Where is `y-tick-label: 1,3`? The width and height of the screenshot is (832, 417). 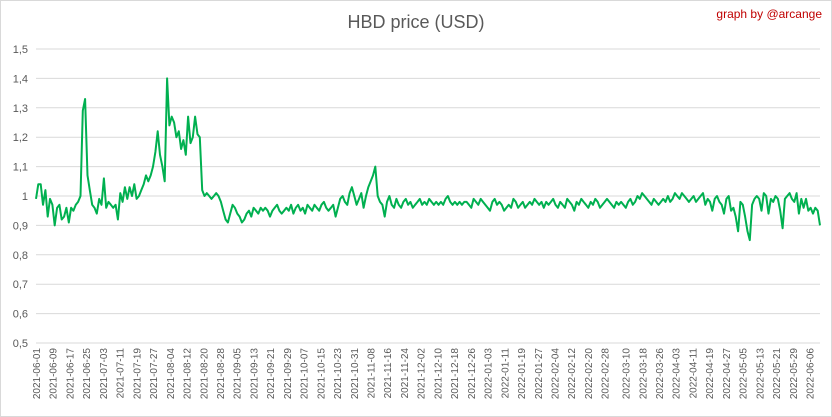 y-tick-label: 1,3 is located at coordinates (20, 109).